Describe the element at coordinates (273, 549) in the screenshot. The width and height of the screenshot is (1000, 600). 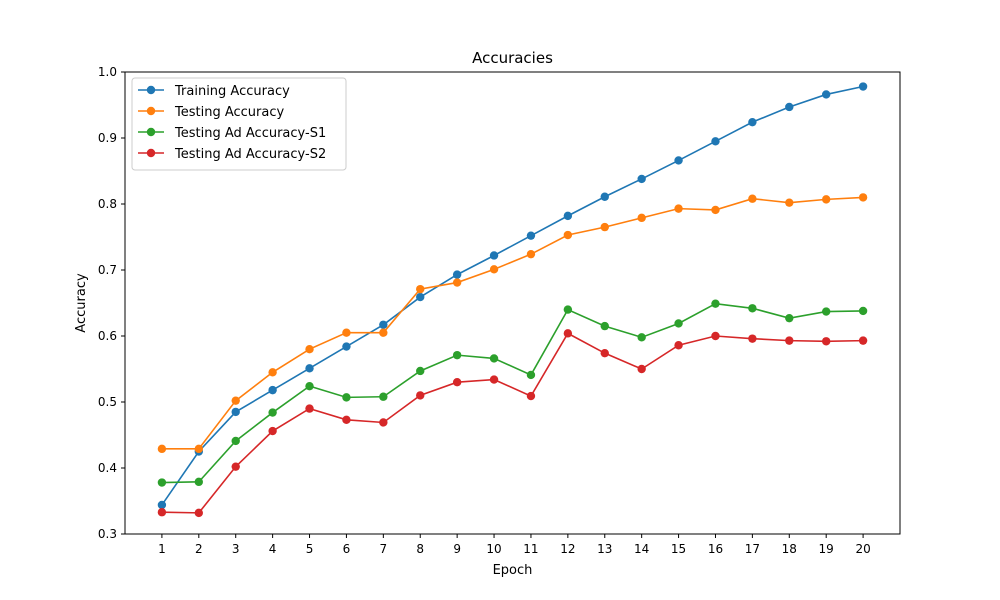
I see `x-tick-label: 4` at that location.